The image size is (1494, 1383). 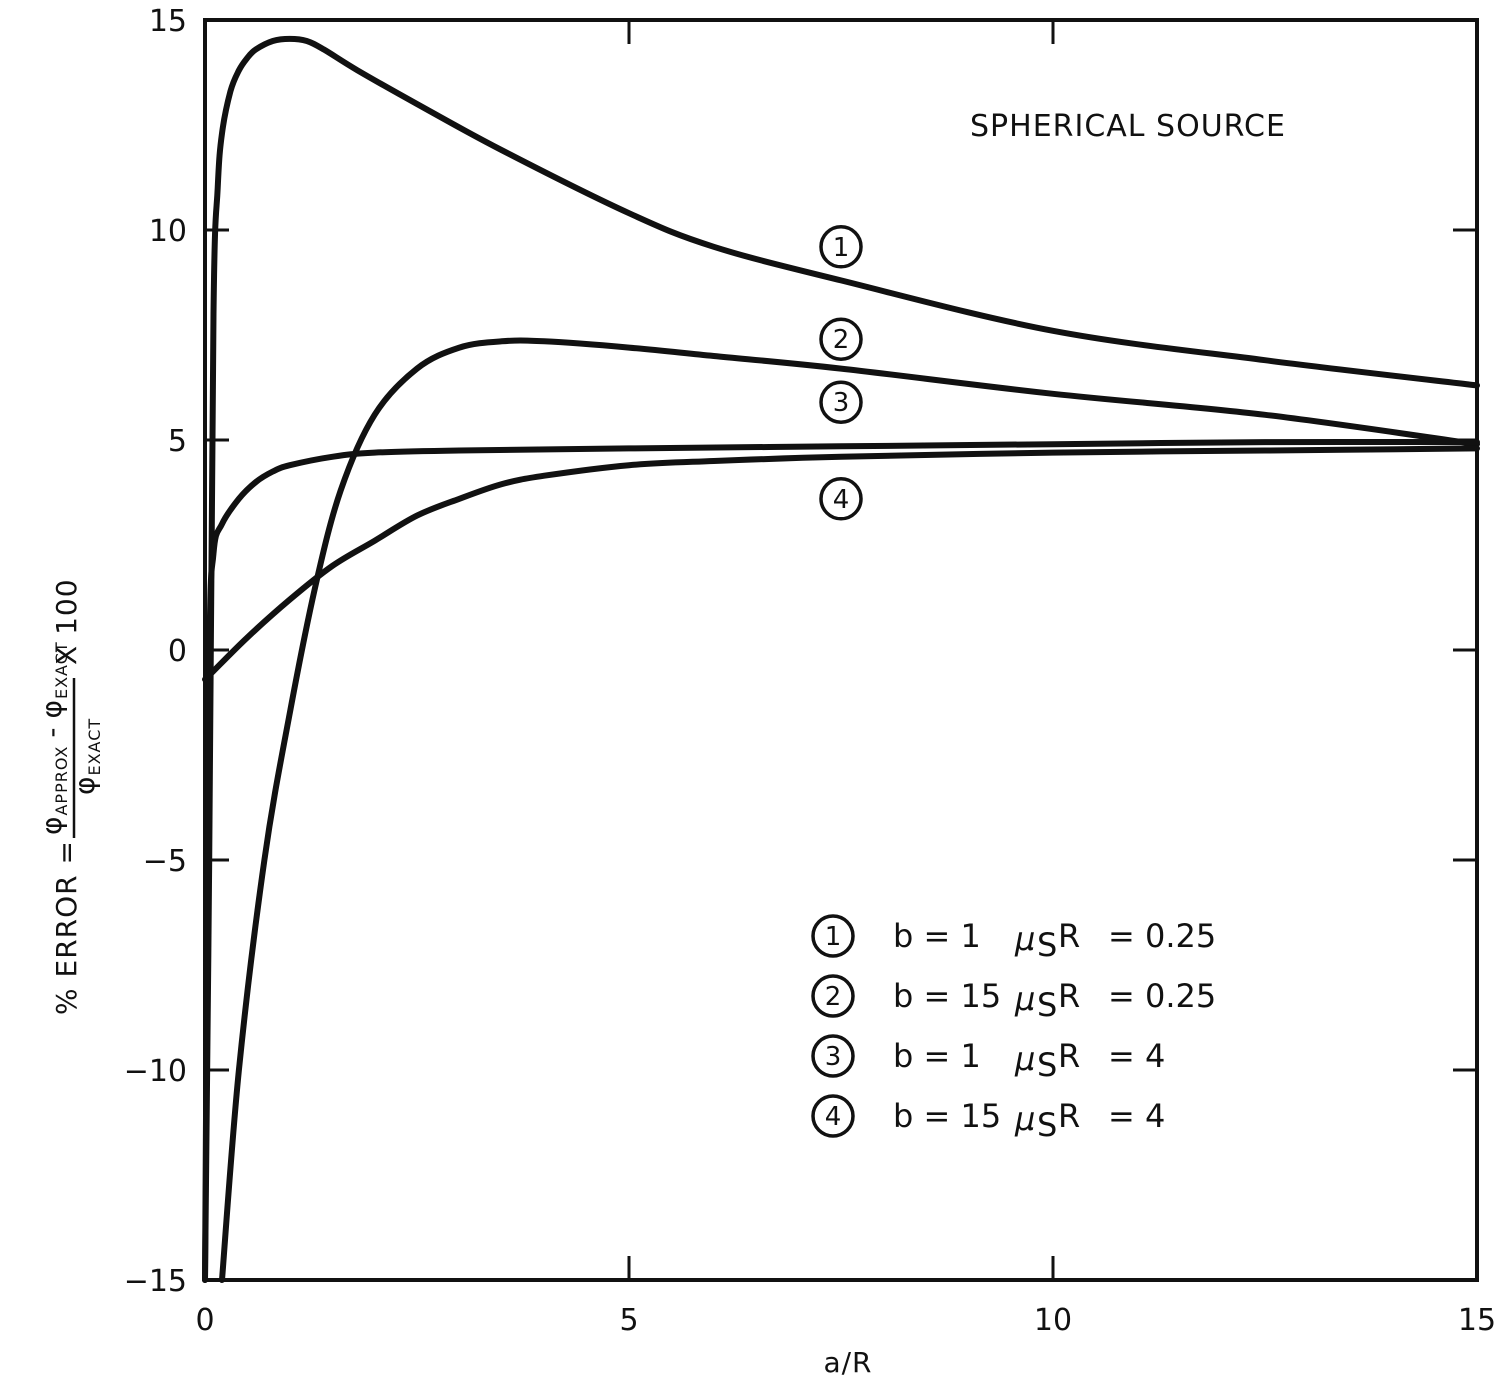 I want to click on curve-marker-1: 1, so click(x=841, y=247).